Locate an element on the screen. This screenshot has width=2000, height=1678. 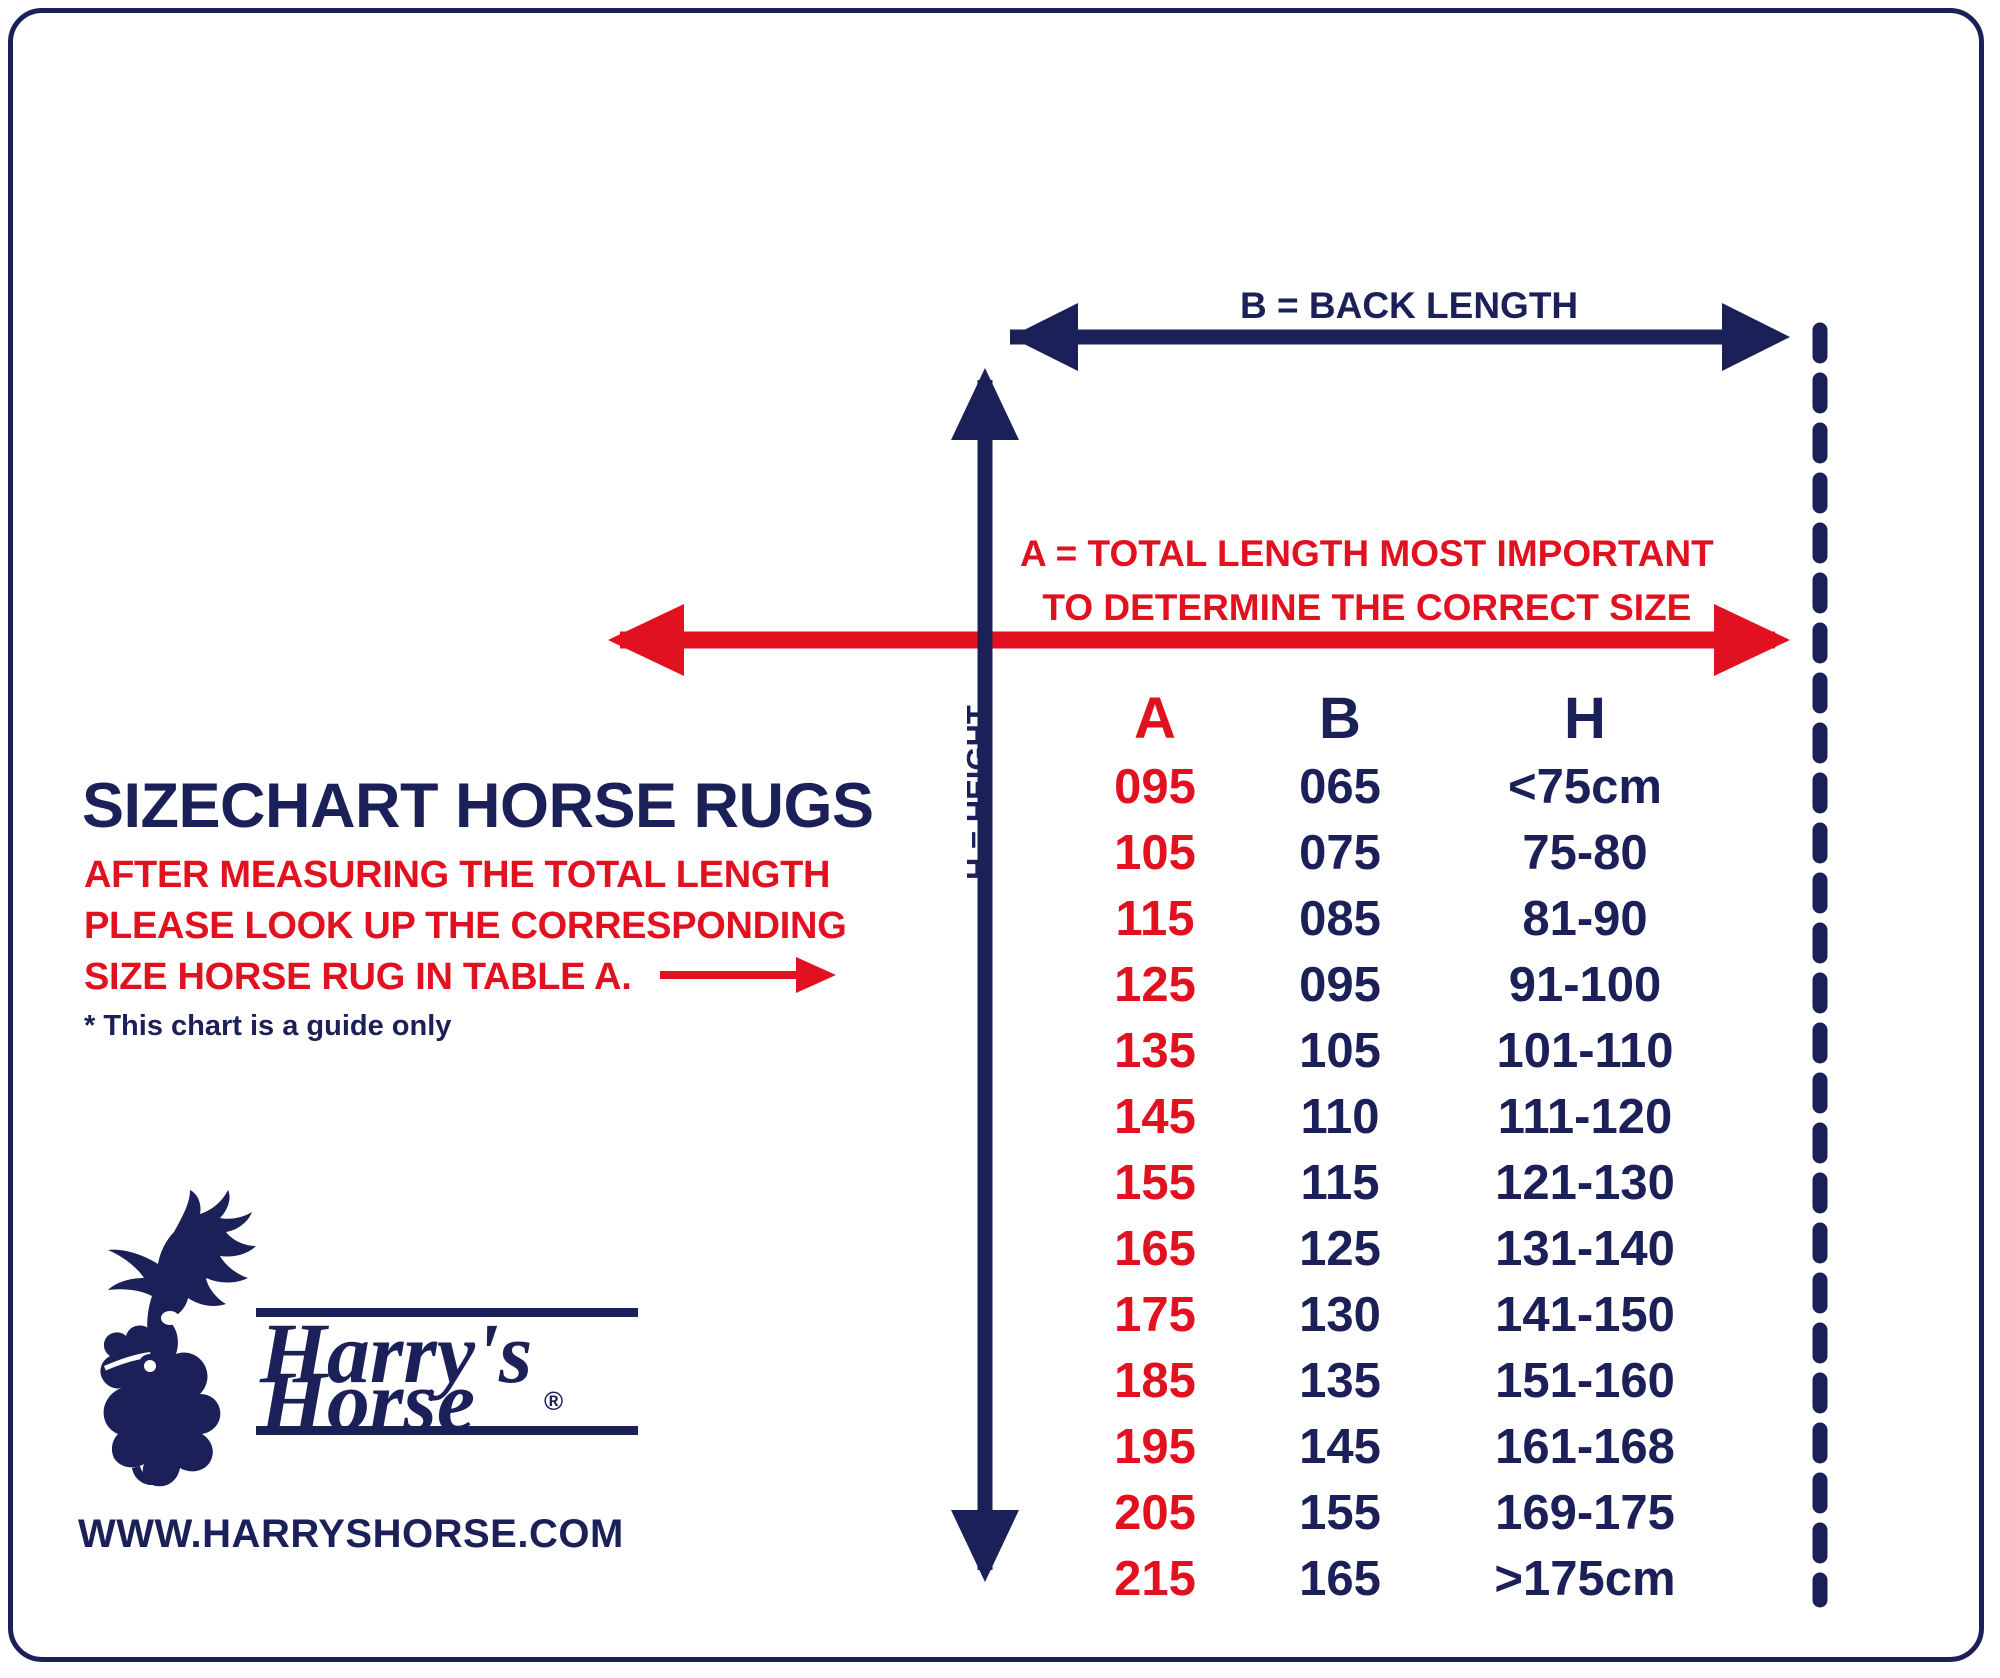
registered-trademark-icon: ® is located at coordinates (553, 1401).